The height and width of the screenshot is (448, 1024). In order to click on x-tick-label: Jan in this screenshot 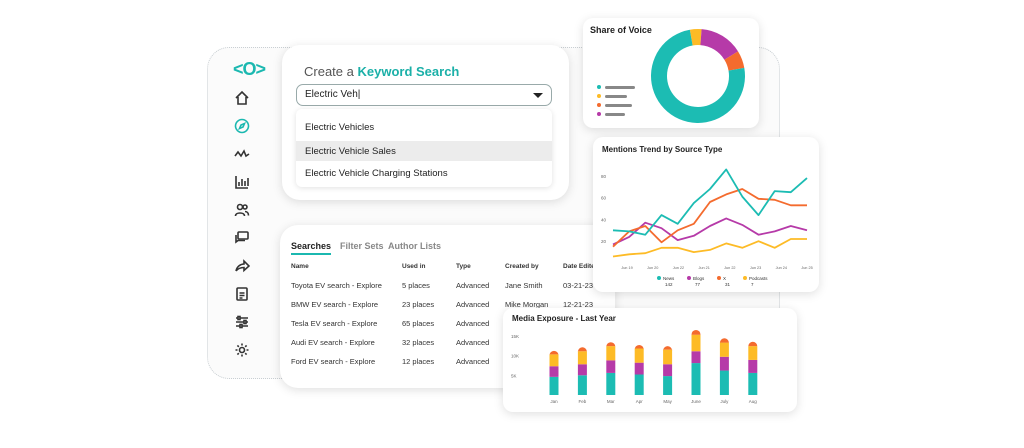, I will do `click(554, 401)`.